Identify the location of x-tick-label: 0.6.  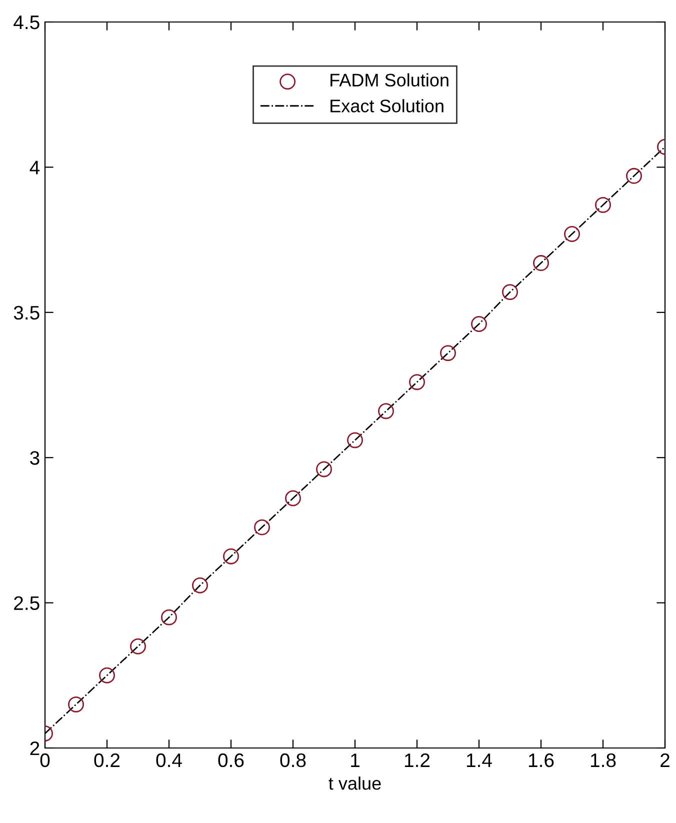
(231, 760).